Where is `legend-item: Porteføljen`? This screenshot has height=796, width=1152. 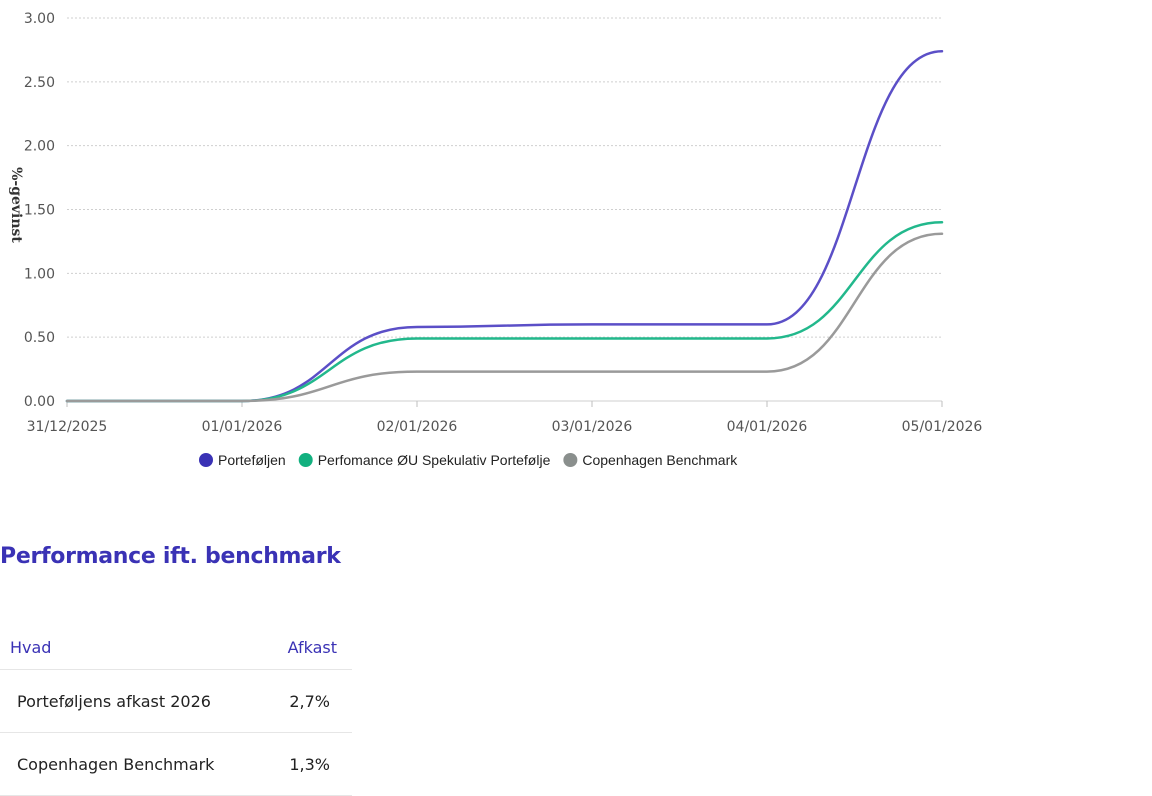 legend-item: Porteføljen is located at coordinates (242, 460).